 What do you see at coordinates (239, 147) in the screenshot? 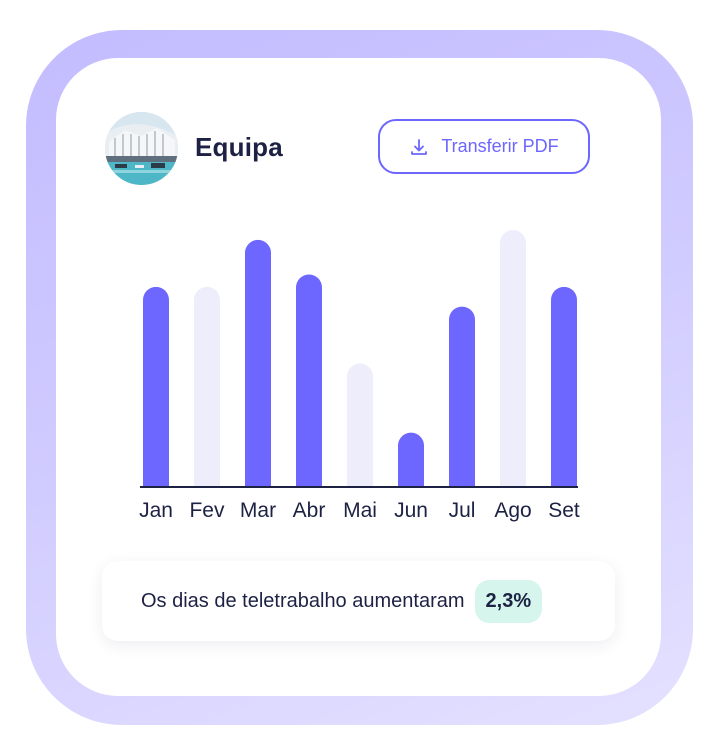
I see `team-name: Equipa` at bounding box center [239, 147].